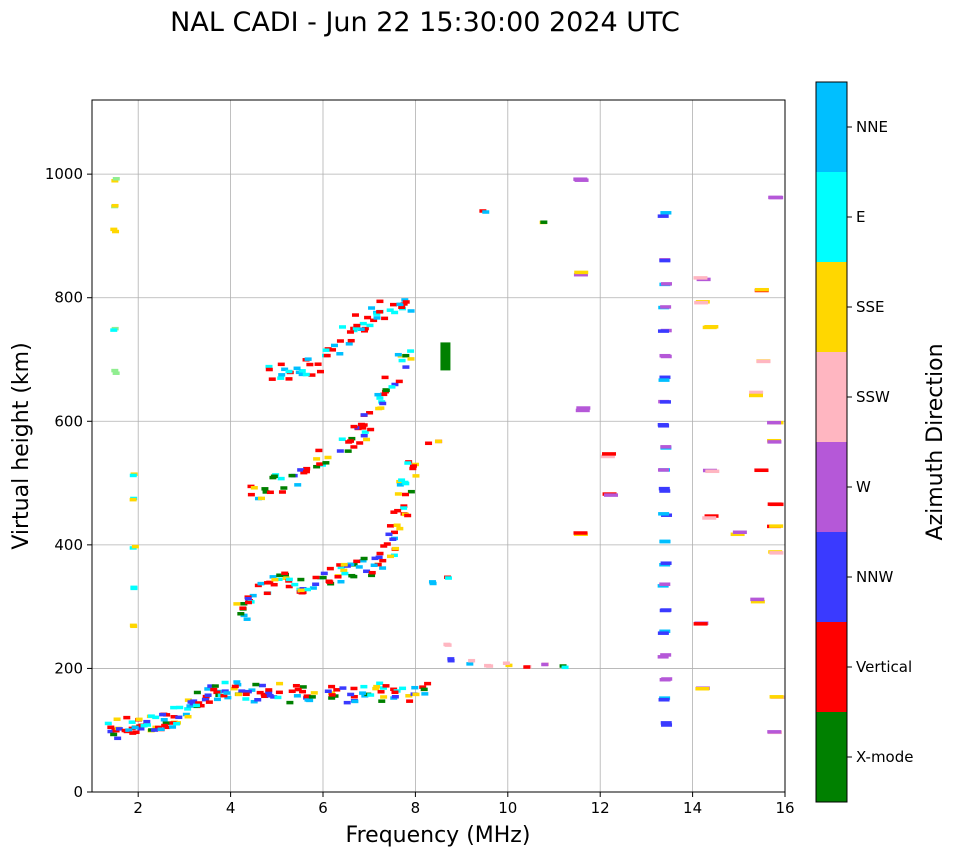 The height and width of the screenshot is (857, 958). What do you see at coordinates (831, 442) in the screenshot?
I see `colorbar-frame` at bounding box center [831, 442].